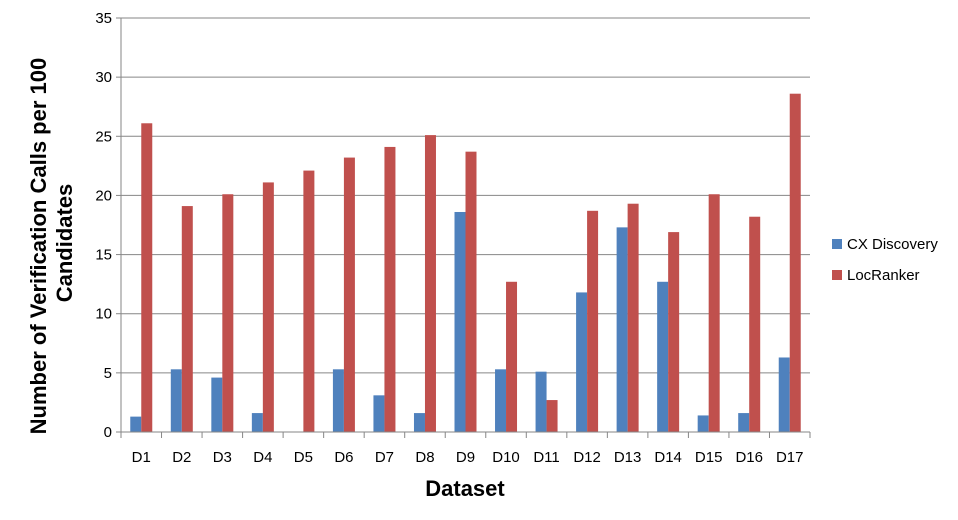 The width and height of the screenshot is (958, 520). What do you see at coordinates (262, 457) in the screenshot?
I see `x-tick-label: D4` at bounding box center [262, 457].